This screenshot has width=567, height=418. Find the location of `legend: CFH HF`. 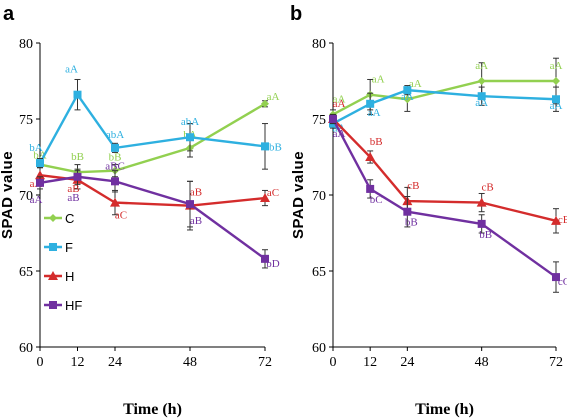

legend: CFH HF is located at coordinates (63, 262).